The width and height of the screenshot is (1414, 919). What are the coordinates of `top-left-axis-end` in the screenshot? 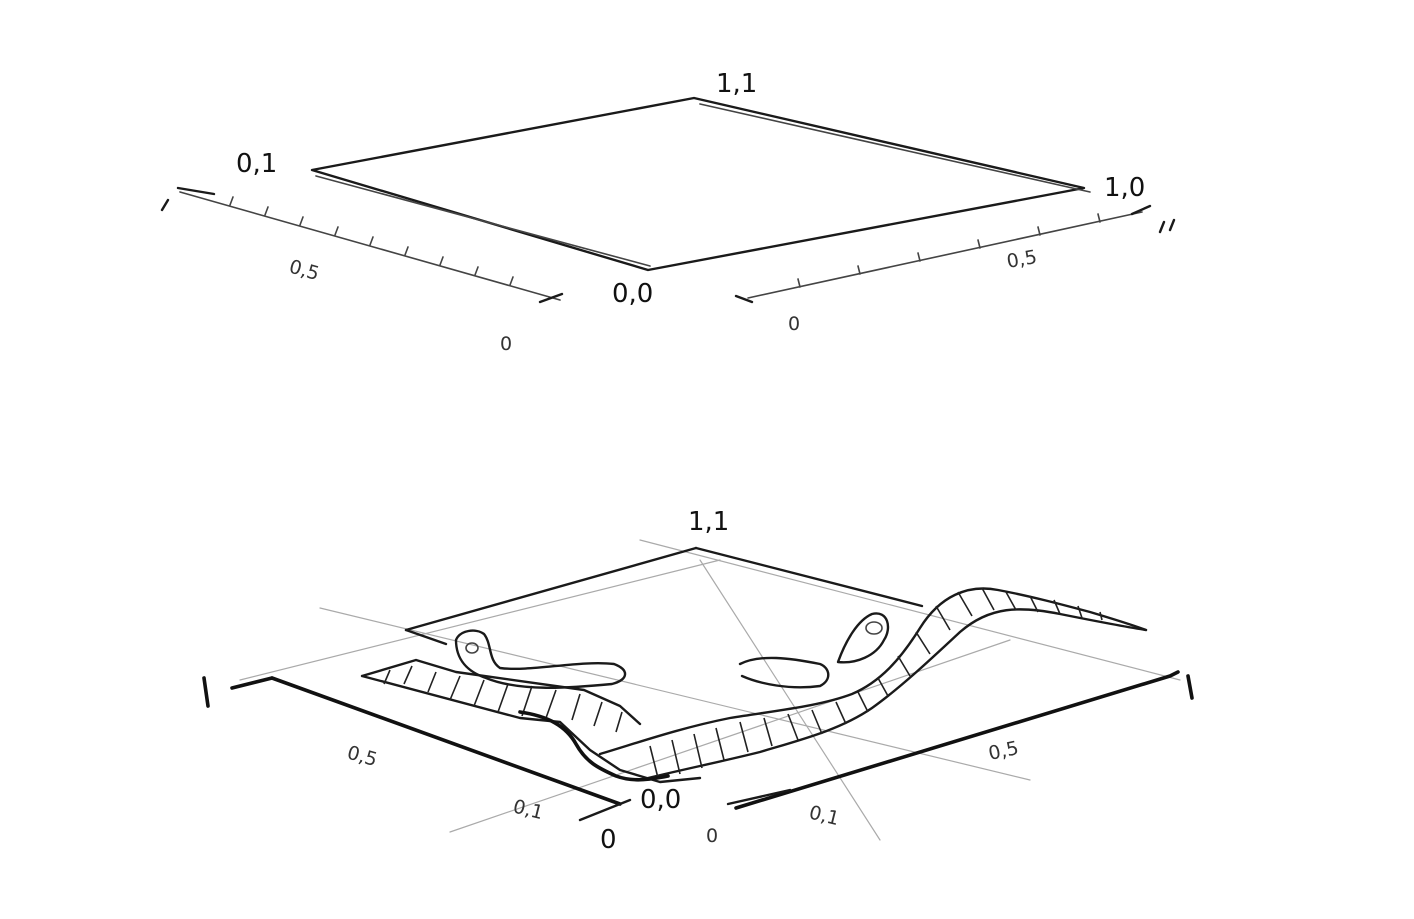 It's located at (362, 245).